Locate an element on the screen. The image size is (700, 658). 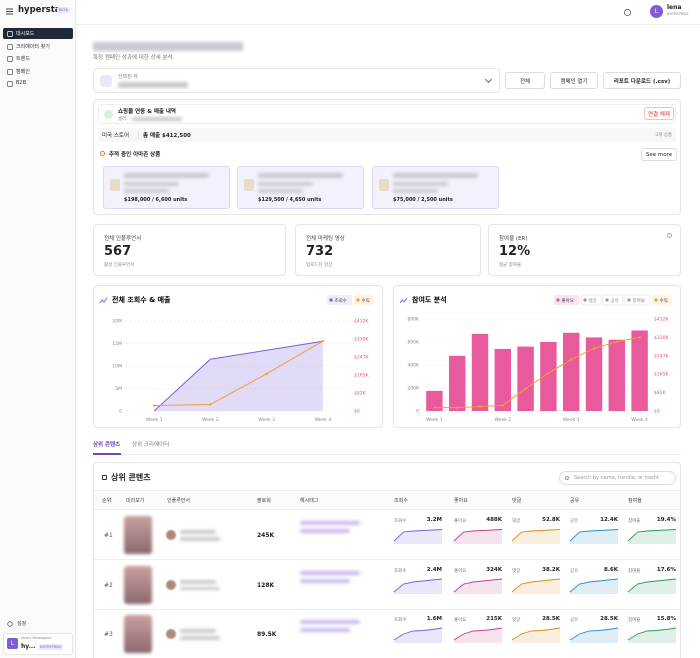
y2-tick-label: $82K is located at coordinates (360, 394).